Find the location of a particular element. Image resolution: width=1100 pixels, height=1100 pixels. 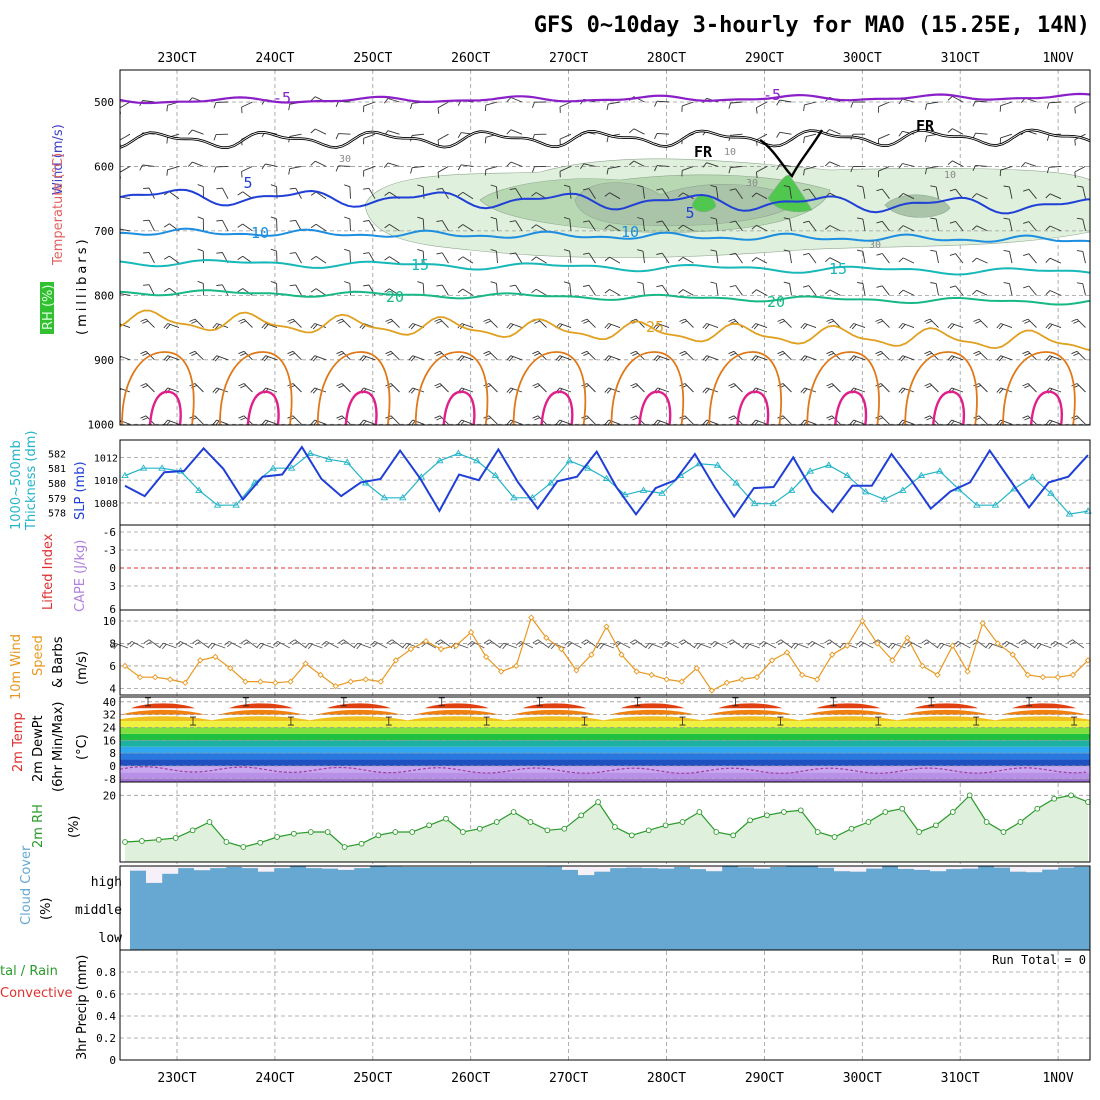

li-tick-1: -3 is located at coordinates (109, 550).